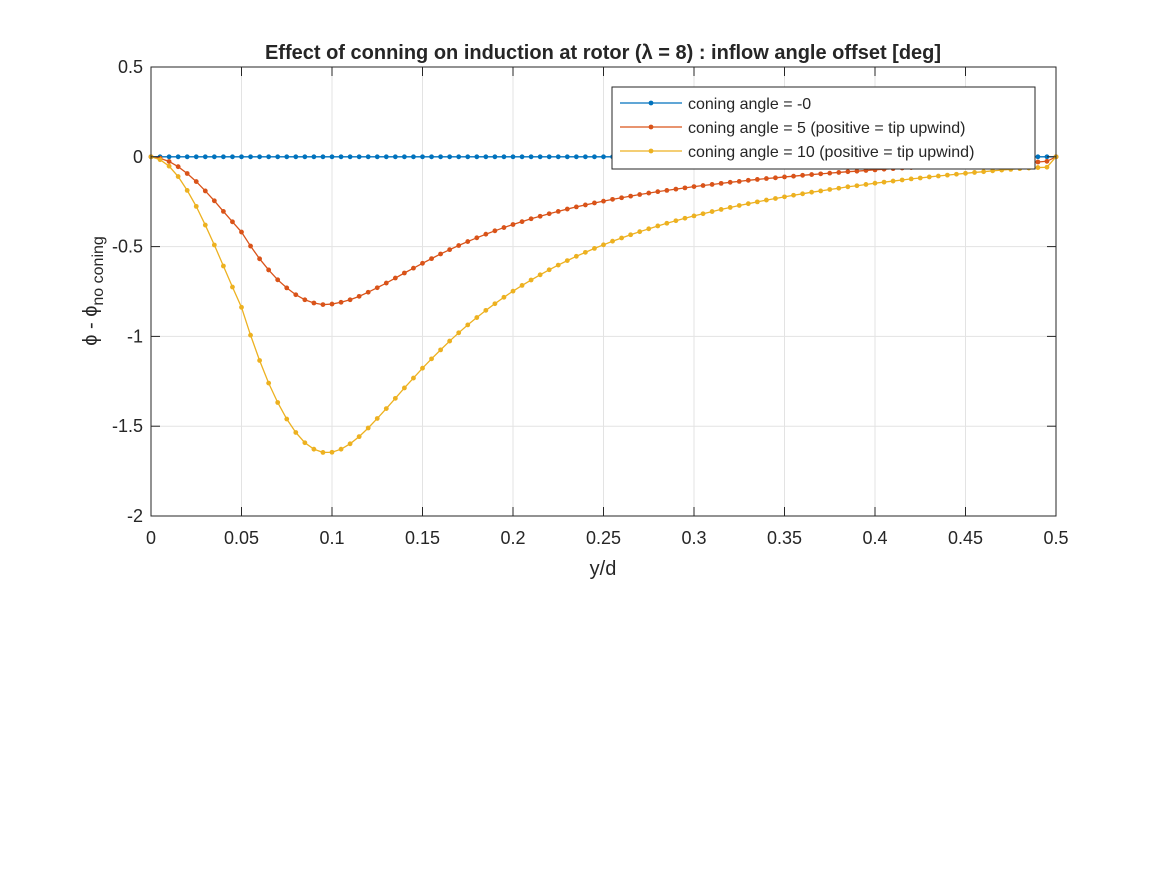  I want to click on y-axis-label-main: ϕ - ϕ, so click(91, 326).